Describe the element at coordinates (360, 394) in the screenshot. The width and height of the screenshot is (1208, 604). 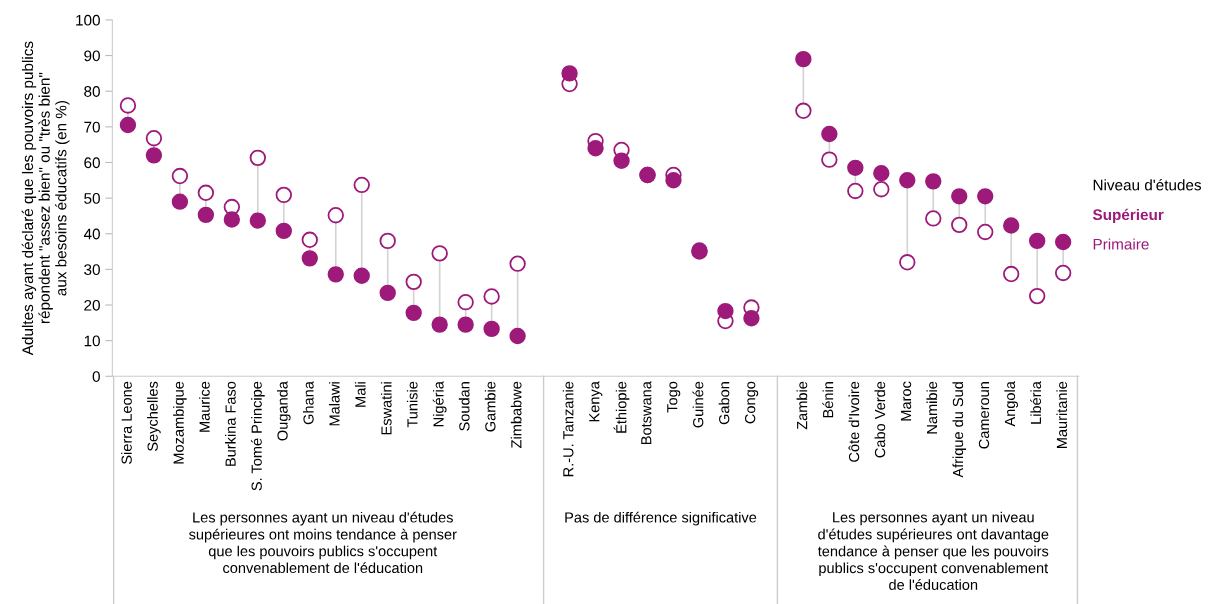
I see `x-tick-label: Mali` at that location.